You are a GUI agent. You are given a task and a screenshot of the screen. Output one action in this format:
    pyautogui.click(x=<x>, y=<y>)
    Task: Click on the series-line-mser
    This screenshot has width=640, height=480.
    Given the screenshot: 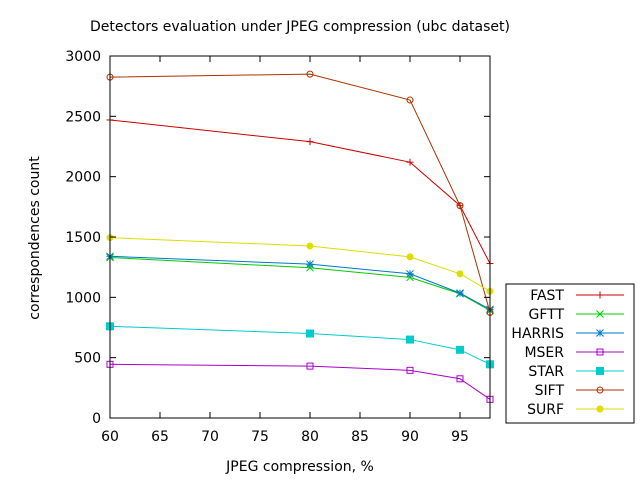 What is the action you would take?
    pyautogui.click(x=300, y=381)
    